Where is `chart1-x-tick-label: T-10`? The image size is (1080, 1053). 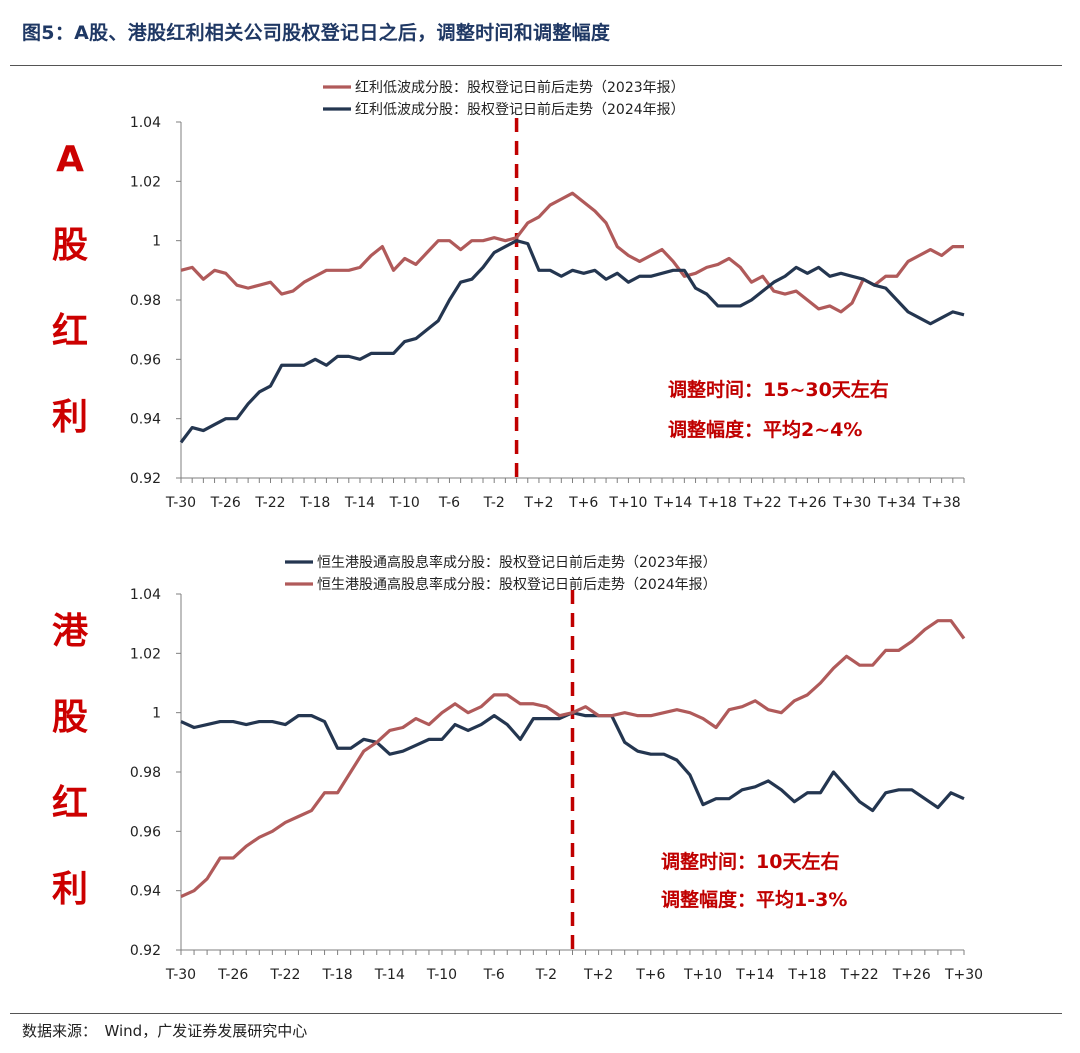
chart1-x-tick-label: T-10 is located at coordinates (404, 503).